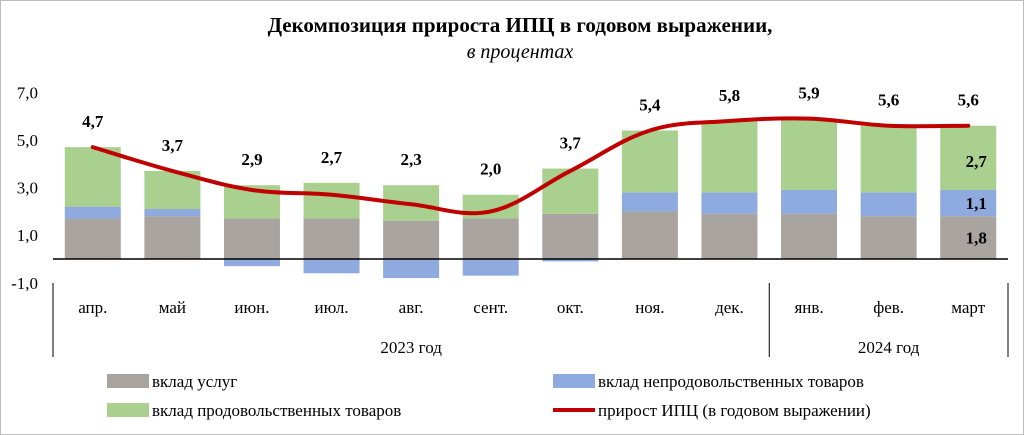 This screenshot has height=435, width=1024. Describe the element at coordinates (27, 92) in the screenshot. I see `y-tick-label: 7,0` at that location.